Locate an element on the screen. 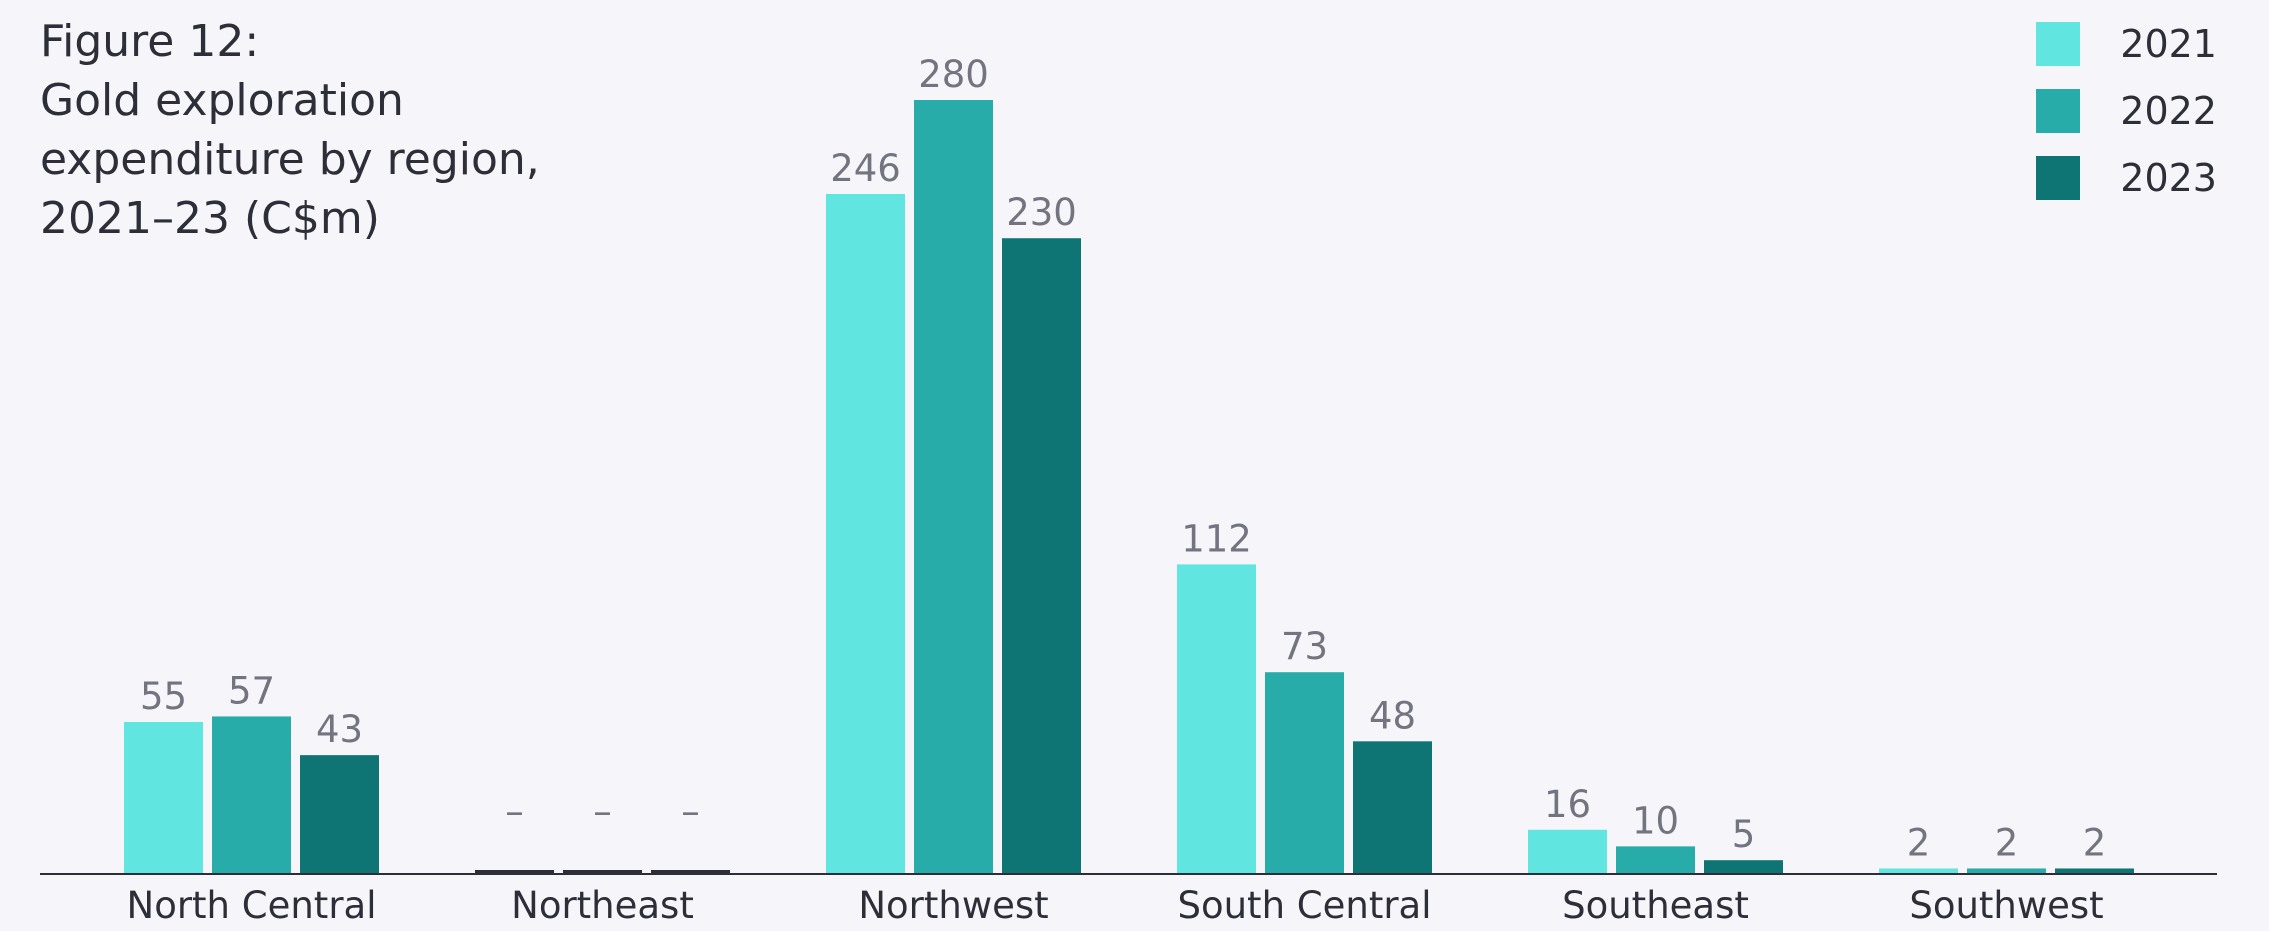 The width and height of the screenshot is (2269, 931). bar-southeast-2023 is located at coordinates (1743, 867).